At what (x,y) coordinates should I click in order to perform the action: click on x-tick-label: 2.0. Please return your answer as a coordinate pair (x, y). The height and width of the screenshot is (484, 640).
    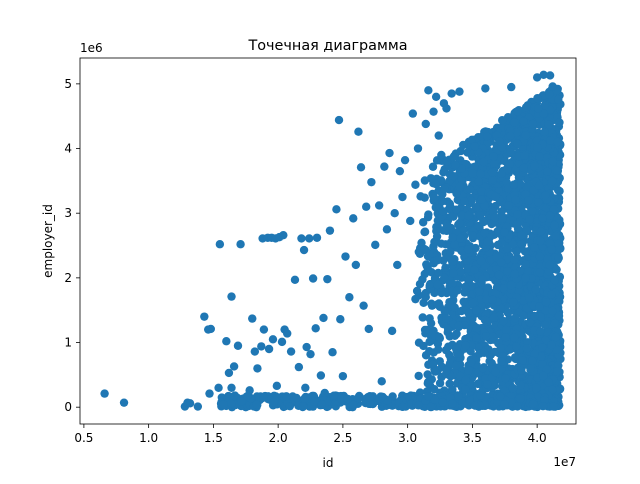
    Looking at the image, I should click on (278, 438).